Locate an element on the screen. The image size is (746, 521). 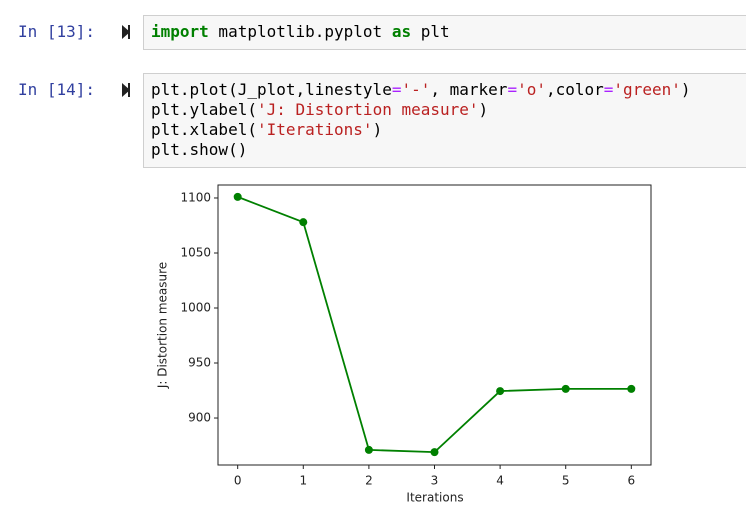
code-line: import matplotlib.pyplot as plt is located at coordinates (448, 32).